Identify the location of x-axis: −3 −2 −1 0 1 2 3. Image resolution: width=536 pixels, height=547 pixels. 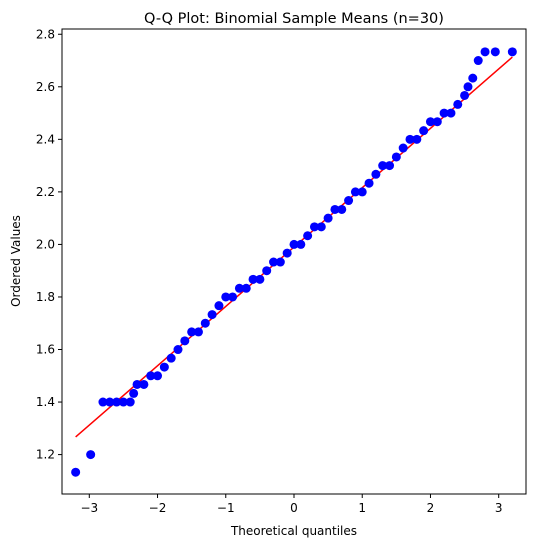
(291, 504).